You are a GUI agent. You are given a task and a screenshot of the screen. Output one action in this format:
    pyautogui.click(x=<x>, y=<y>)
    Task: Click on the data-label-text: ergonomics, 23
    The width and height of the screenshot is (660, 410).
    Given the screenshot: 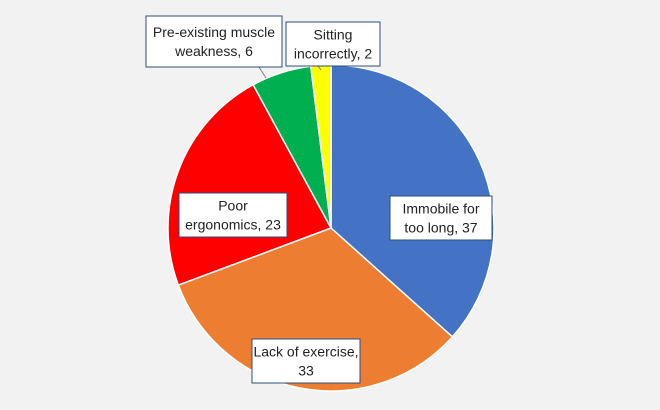 What is the action you would take?
    pyautogui.click(x=233, y=225)
    